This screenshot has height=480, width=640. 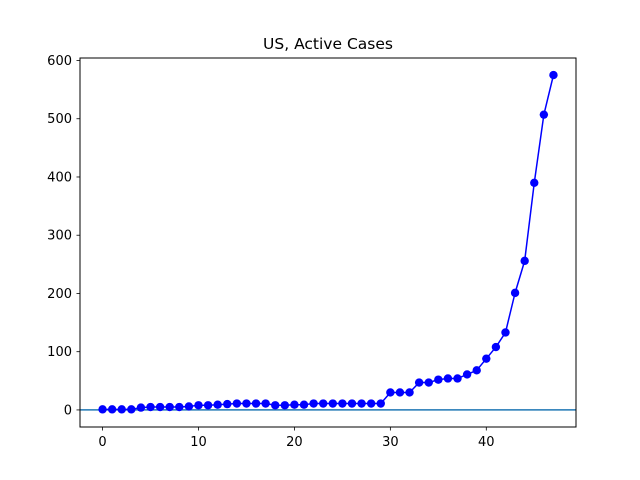 I want to click on x-tick-label-20: 20, so click(x=294, y=442).